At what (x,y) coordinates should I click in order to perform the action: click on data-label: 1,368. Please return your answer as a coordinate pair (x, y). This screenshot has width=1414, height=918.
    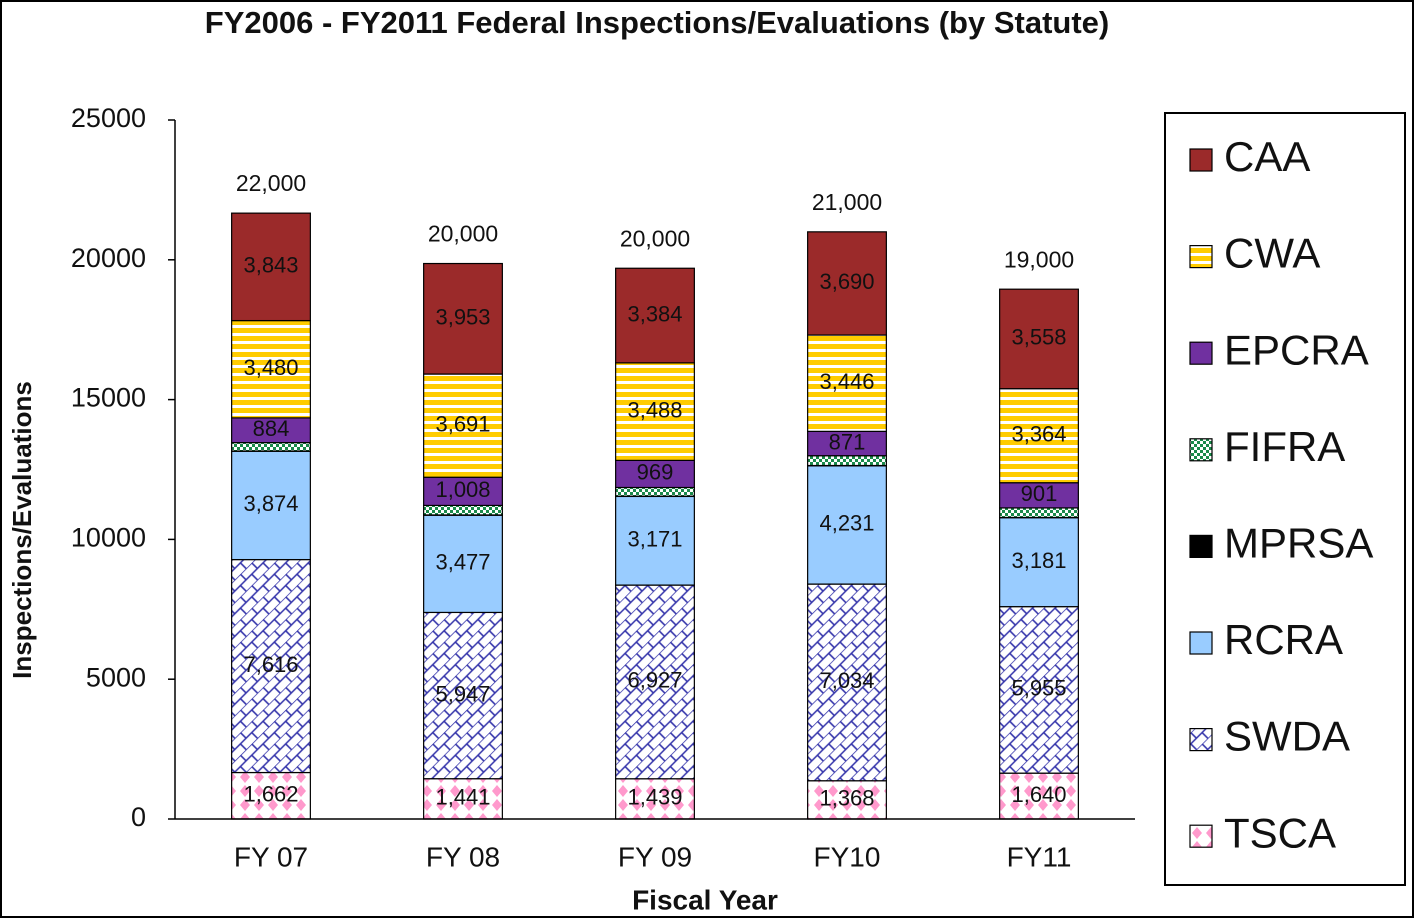
    Looking at the image, I should click on (846, 798).